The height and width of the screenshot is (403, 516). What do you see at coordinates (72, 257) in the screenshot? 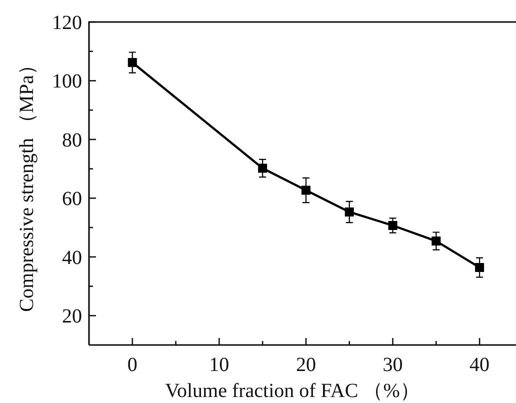
I see `y-tick-label: 40` at bounding box center [72, 257].